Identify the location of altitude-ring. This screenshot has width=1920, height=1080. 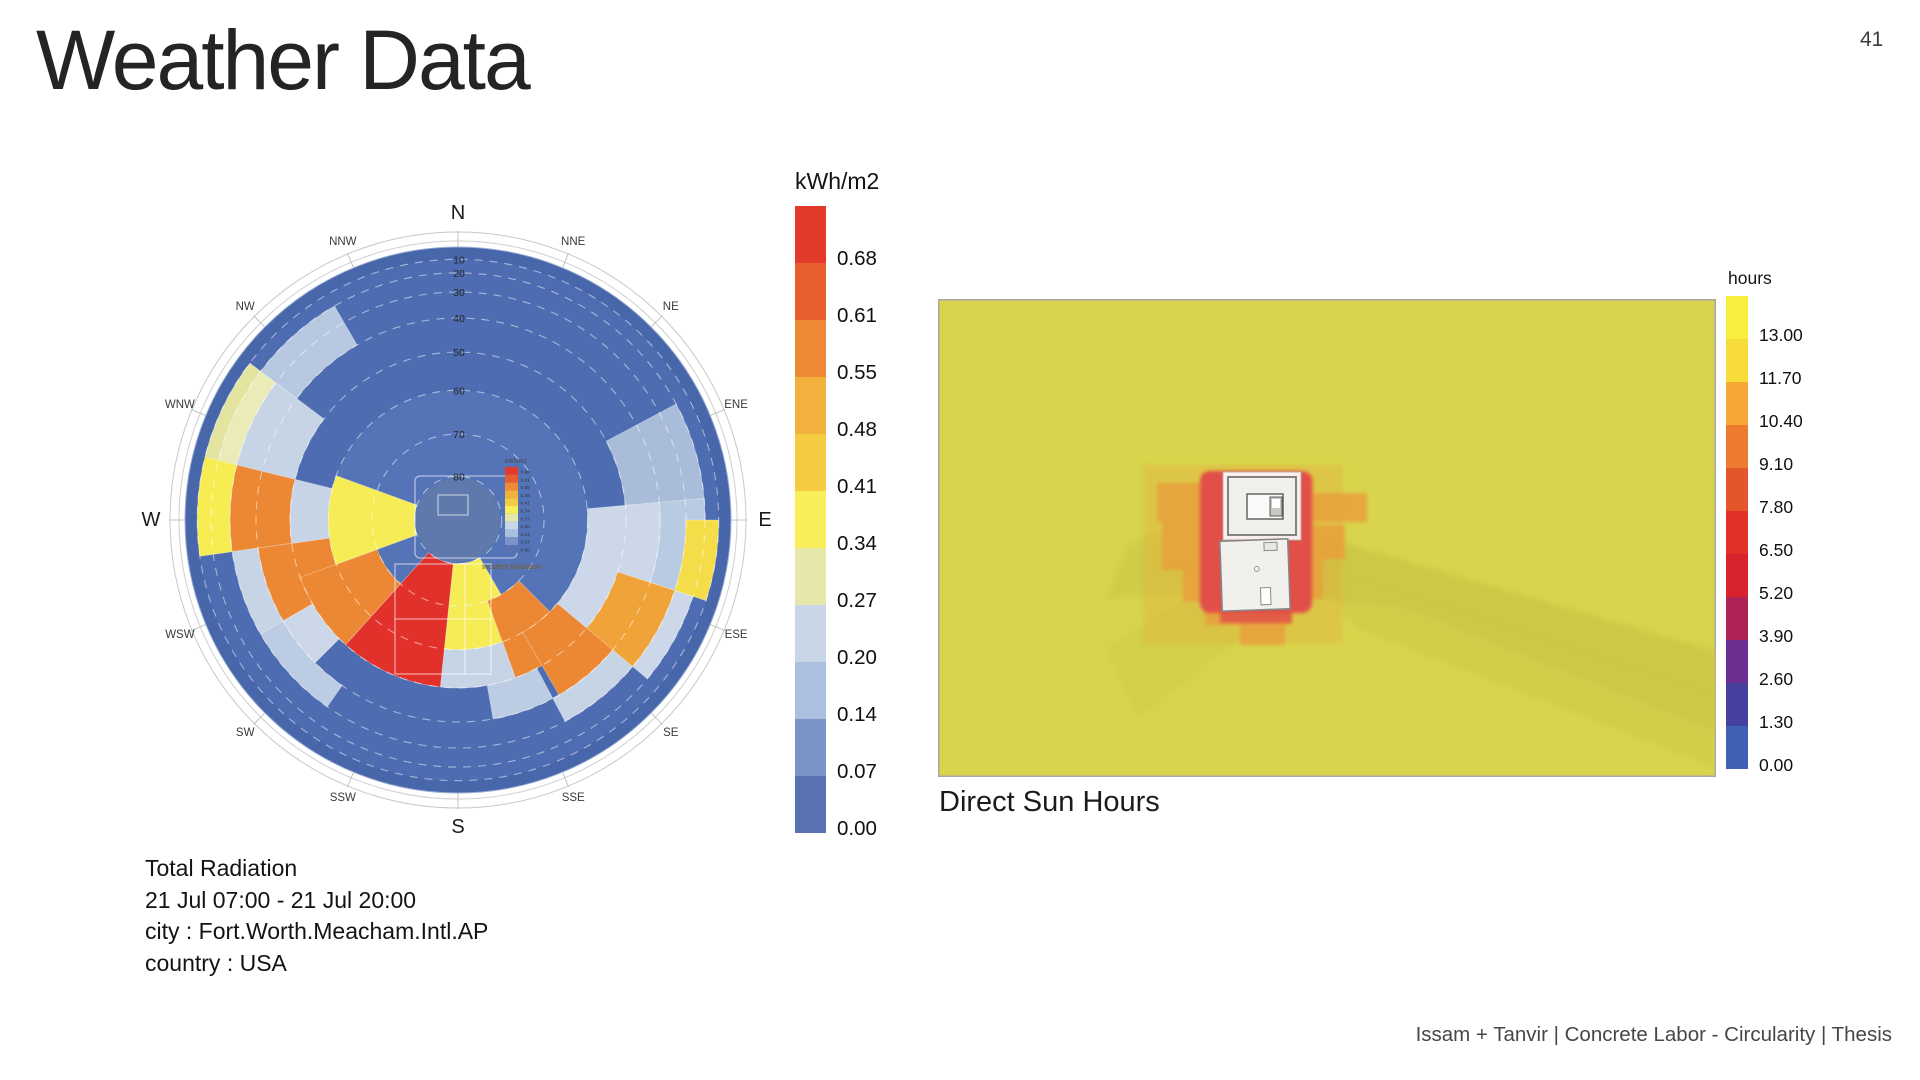
(458, 520).